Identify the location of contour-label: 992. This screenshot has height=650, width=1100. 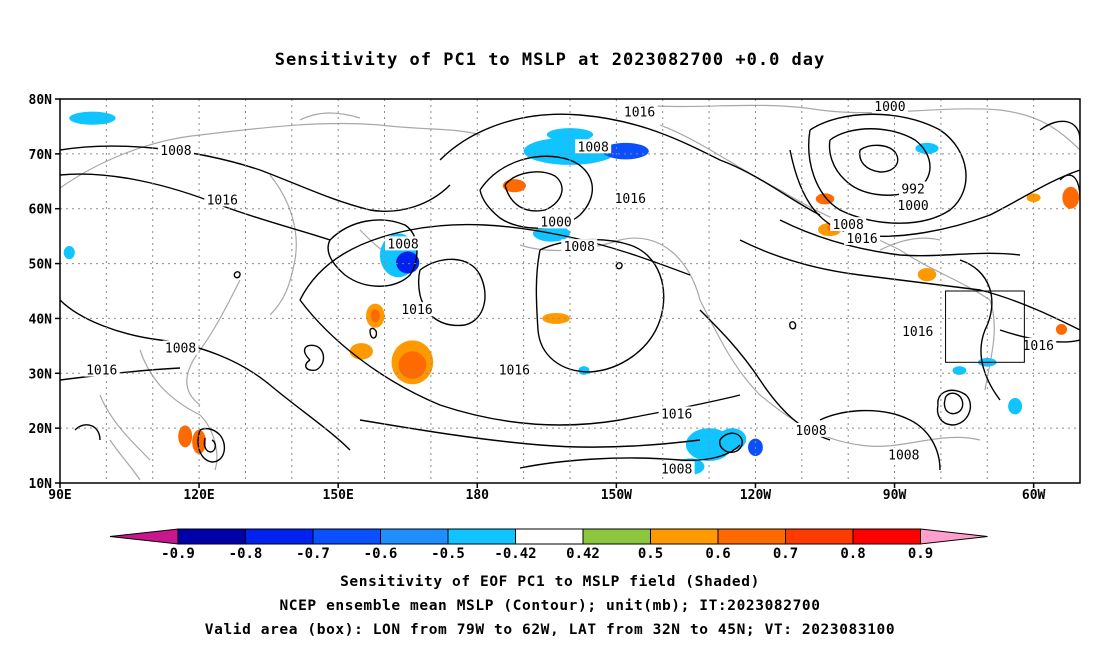
(912, 190).